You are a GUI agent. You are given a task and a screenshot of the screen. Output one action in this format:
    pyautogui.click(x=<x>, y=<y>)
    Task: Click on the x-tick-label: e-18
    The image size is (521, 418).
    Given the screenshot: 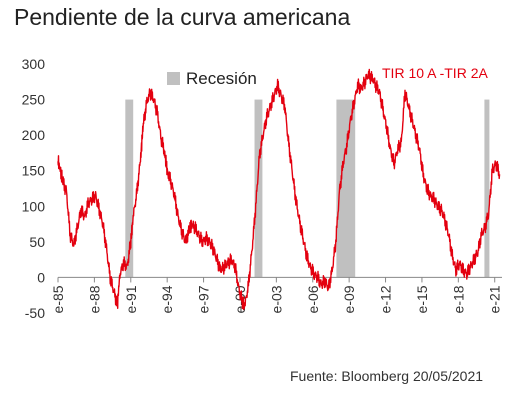 What is the action you would take?
    pyautogui.click(x=458, y=299)
    